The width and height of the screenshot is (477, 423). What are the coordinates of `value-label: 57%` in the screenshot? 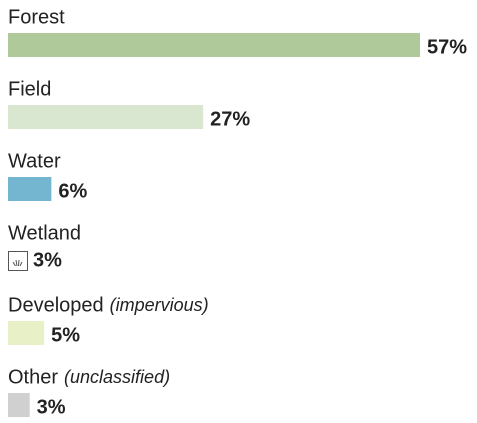 It's located at (447, 47).